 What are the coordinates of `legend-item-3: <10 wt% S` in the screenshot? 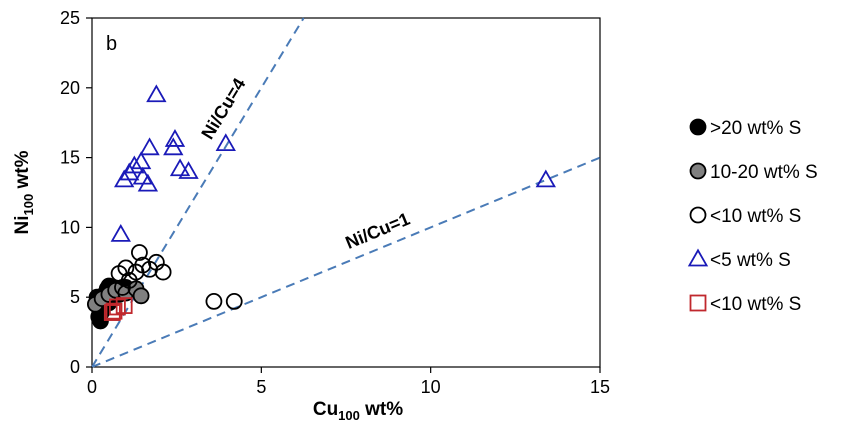 It's located at (745, 216).